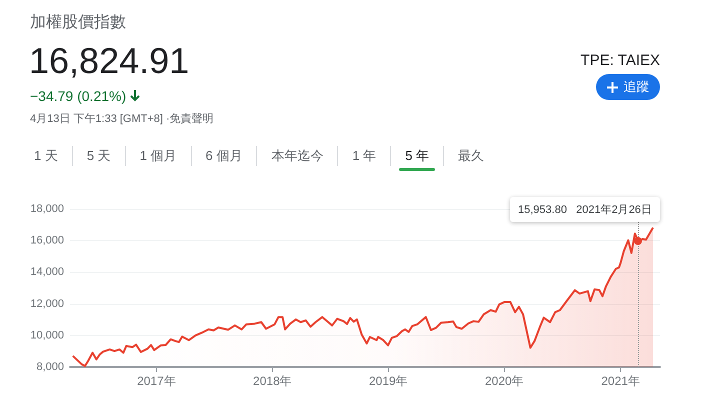 This screenshot has width=720, height=408. Describe the element at coordinates (620, 60) in the screenshot. I see `text: TPE: TAIEX` at that location.